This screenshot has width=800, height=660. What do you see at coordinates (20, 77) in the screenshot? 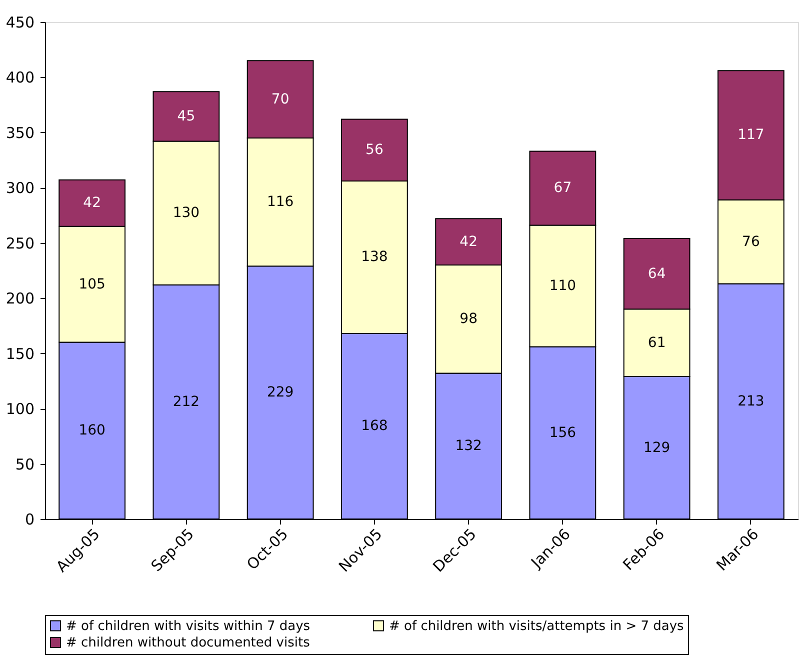
I see `y-tick-label: 400` at bounding box center [20, 77].